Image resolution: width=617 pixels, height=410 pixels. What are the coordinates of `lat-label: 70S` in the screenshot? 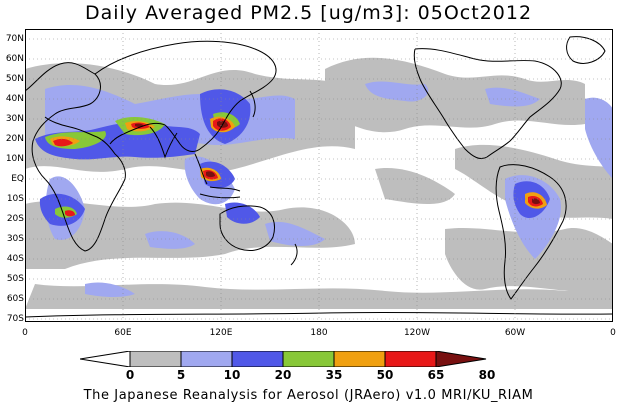 It's located at (15, 319).